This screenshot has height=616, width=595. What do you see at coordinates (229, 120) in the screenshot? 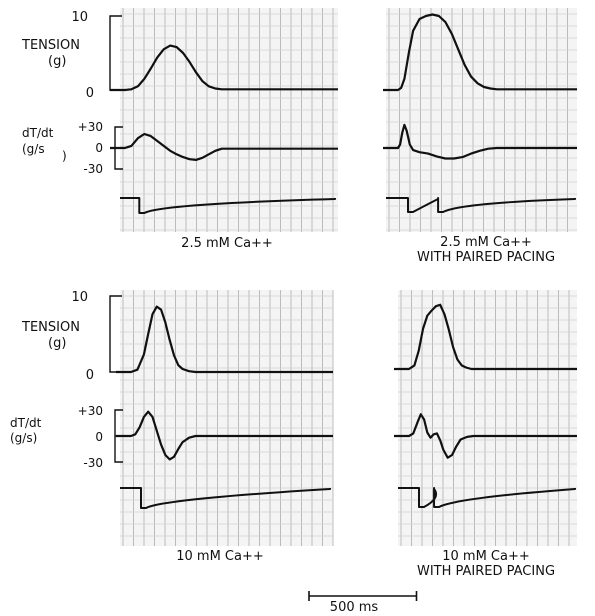
I see `grid-1-bg` at bounding box center [229, 120].